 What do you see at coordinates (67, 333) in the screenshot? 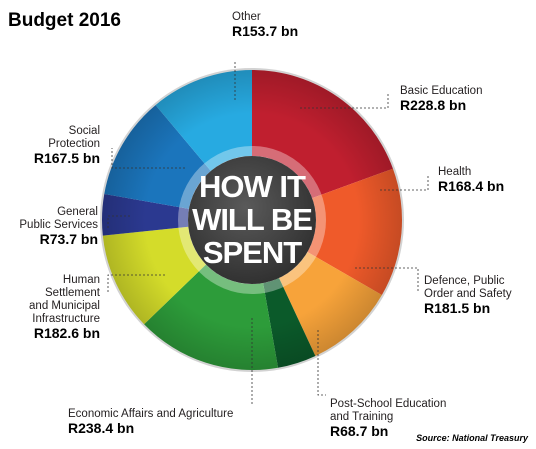
I see `slice-value-5: R182.6 bn` at bounding box center [67, 333].